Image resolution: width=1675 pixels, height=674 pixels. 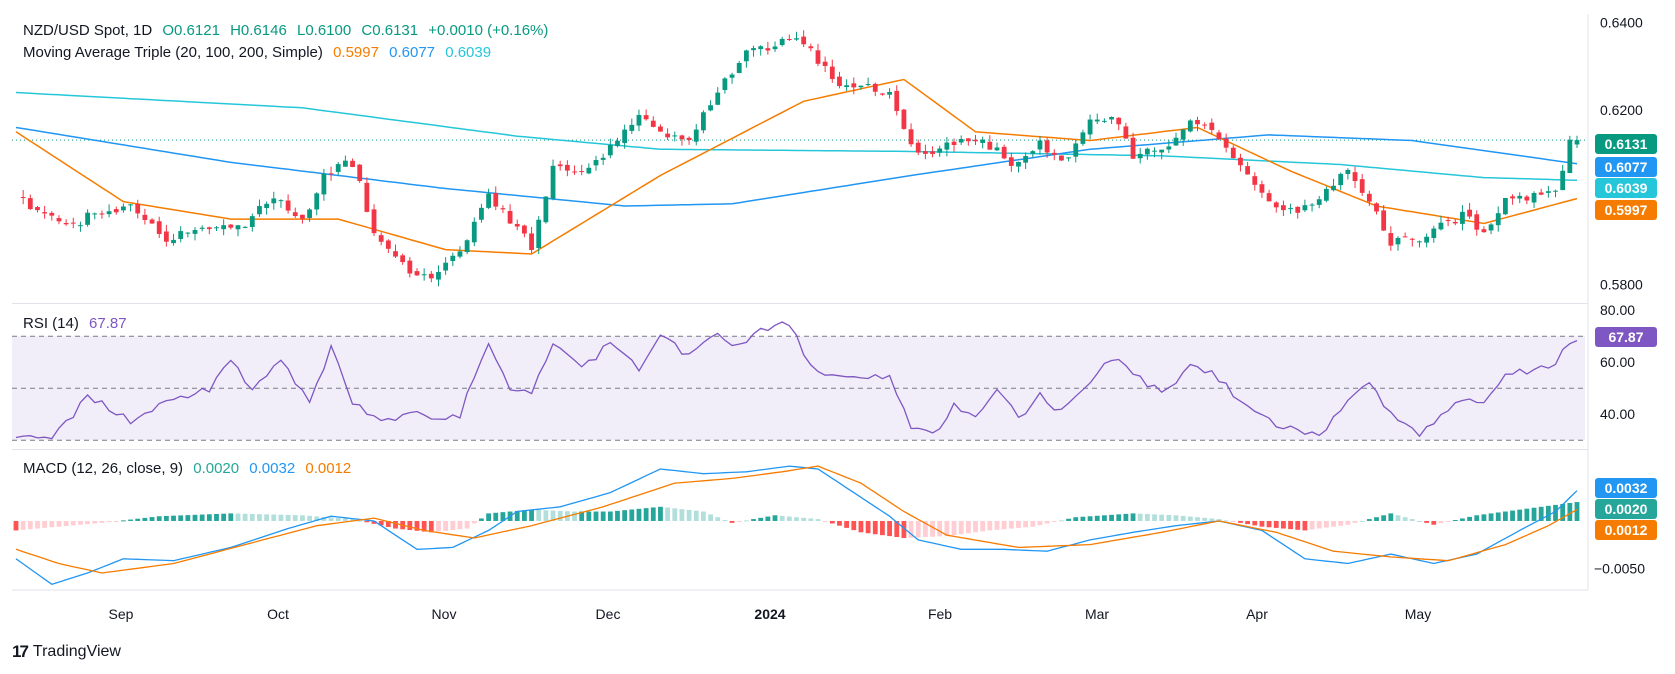 What do you see at coordinates (769, 614) in the screenshot?
I see `time-axis-label: 2024` at bounding box center [769, 614].